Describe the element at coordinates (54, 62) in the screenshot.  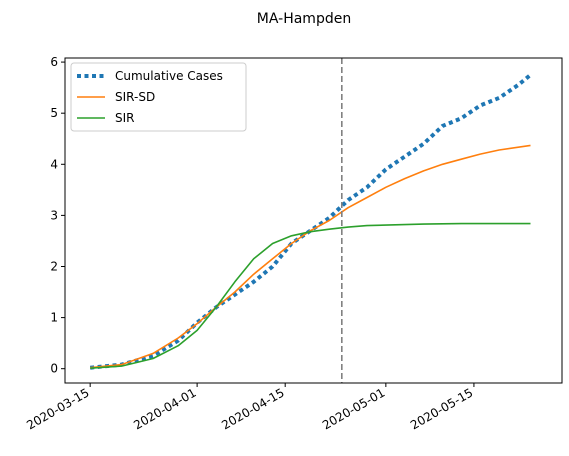
I see `y-tick-label: 6` at that location.